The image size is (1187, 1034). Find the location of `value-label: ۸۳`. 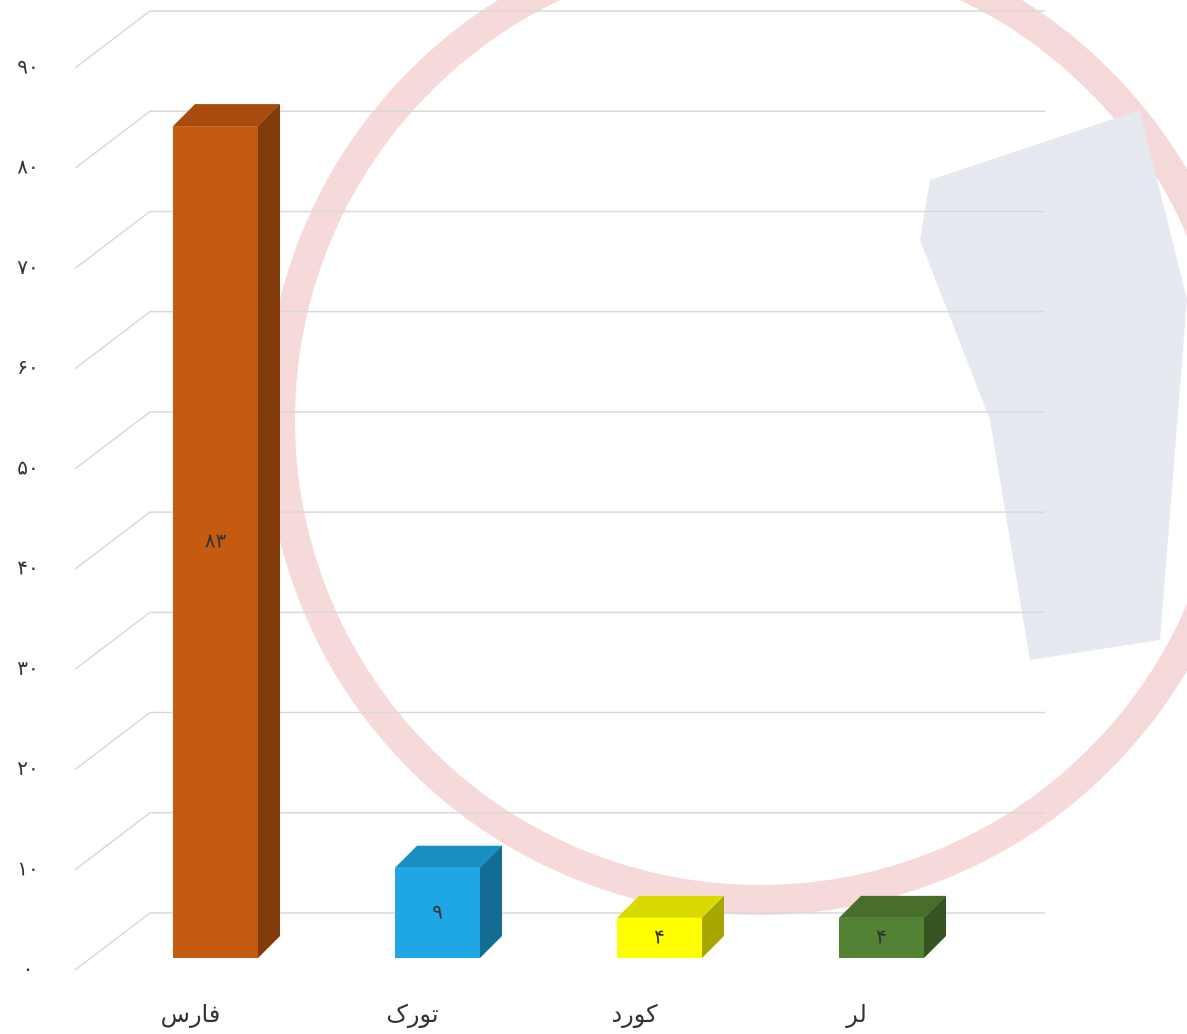

value-label: ۸۳ is located at coordinates (216, 541).